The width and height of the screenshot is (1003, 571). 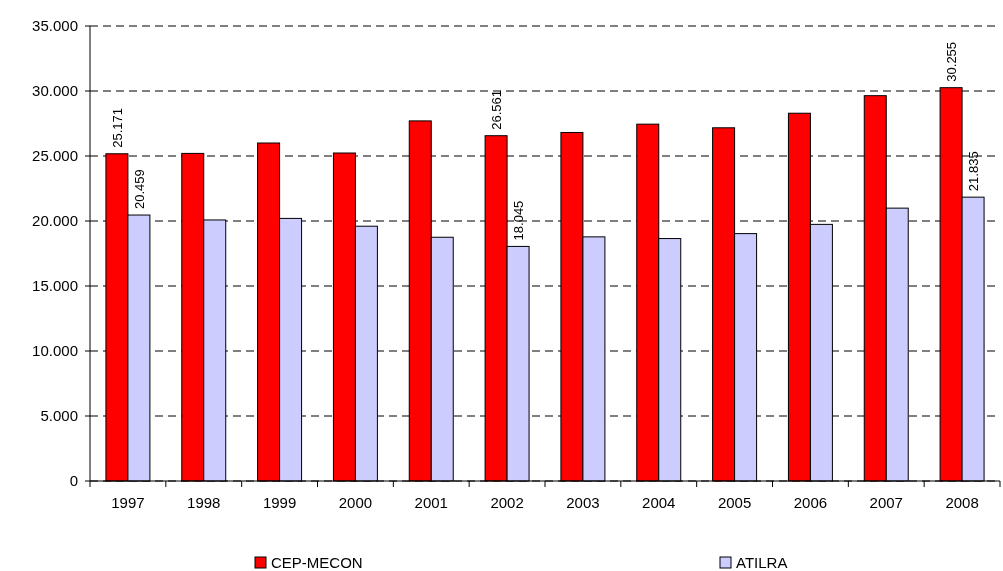 I want to click on data-label: 21.835, so click(x=974, y=171).